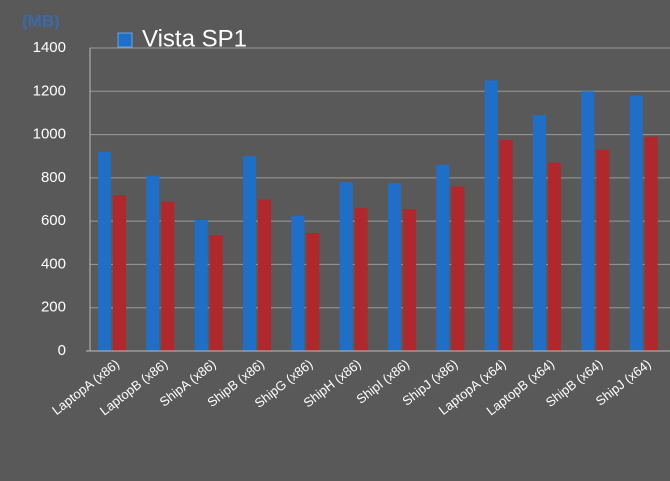 This screenshot has height=481, width=670. What do you see at coordinates (49, 134) in the screenshot?
I see `y-tick-label: 1000` at bounding box center [49, 134].